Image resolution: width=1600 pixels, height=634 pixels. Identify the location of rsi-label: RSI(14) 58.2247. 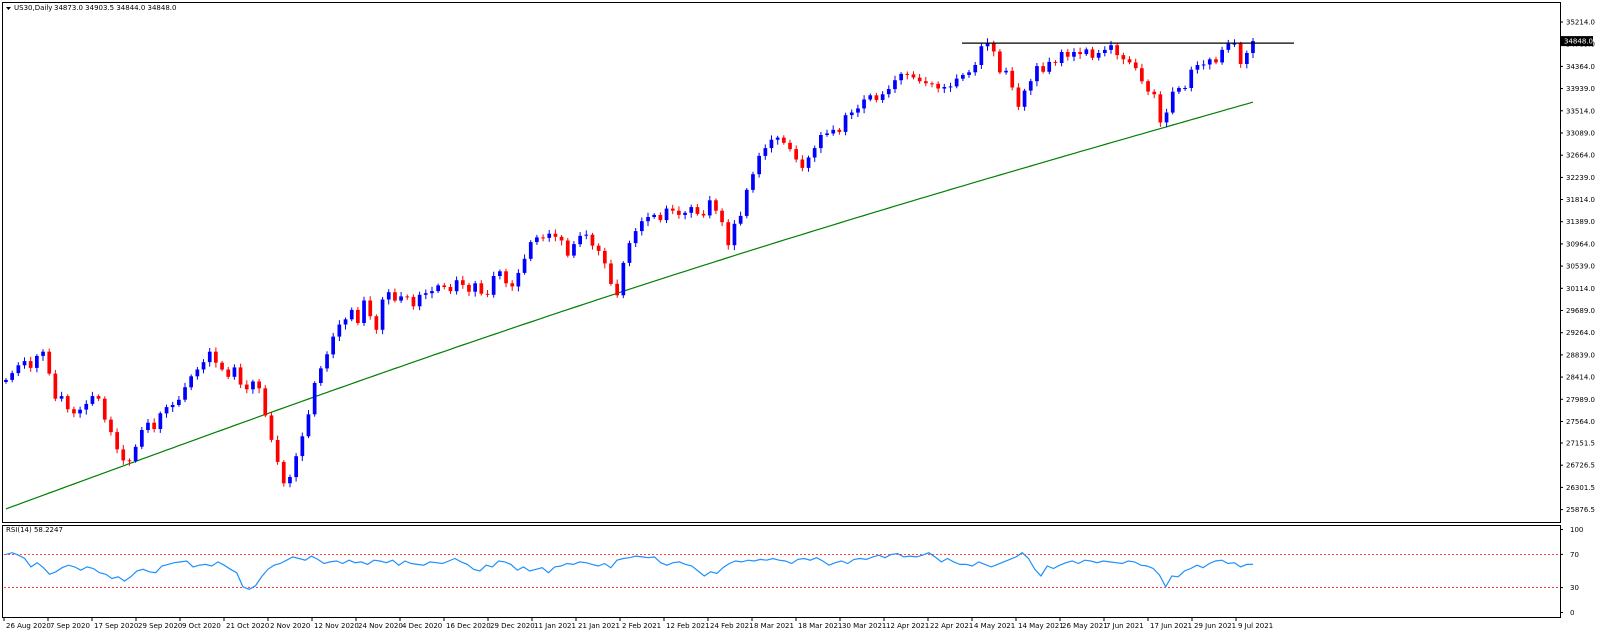
(34, 530).